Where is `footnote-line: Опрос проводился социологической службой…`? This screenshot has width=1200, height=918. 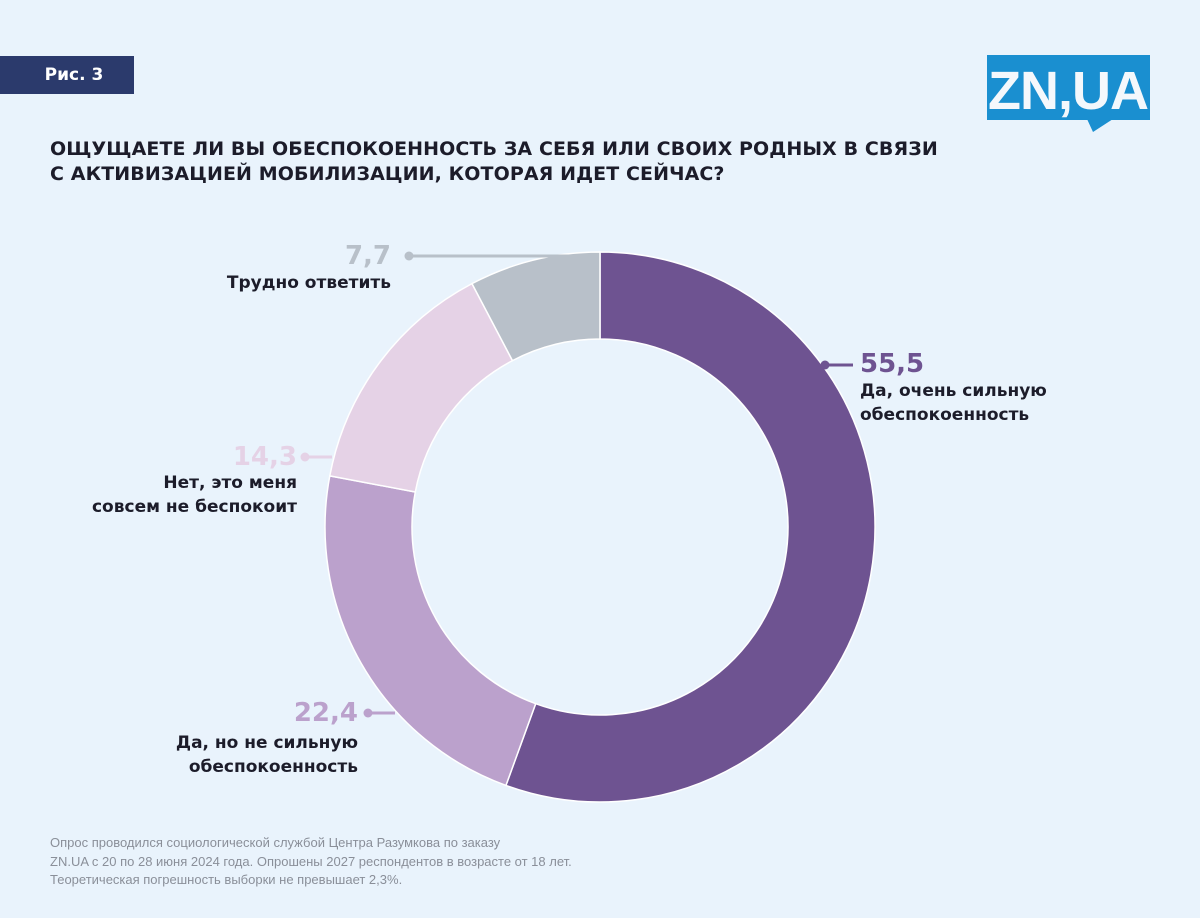 footnote-line: Опрос проводился социологической службой… is located at coordinates (275, 842).